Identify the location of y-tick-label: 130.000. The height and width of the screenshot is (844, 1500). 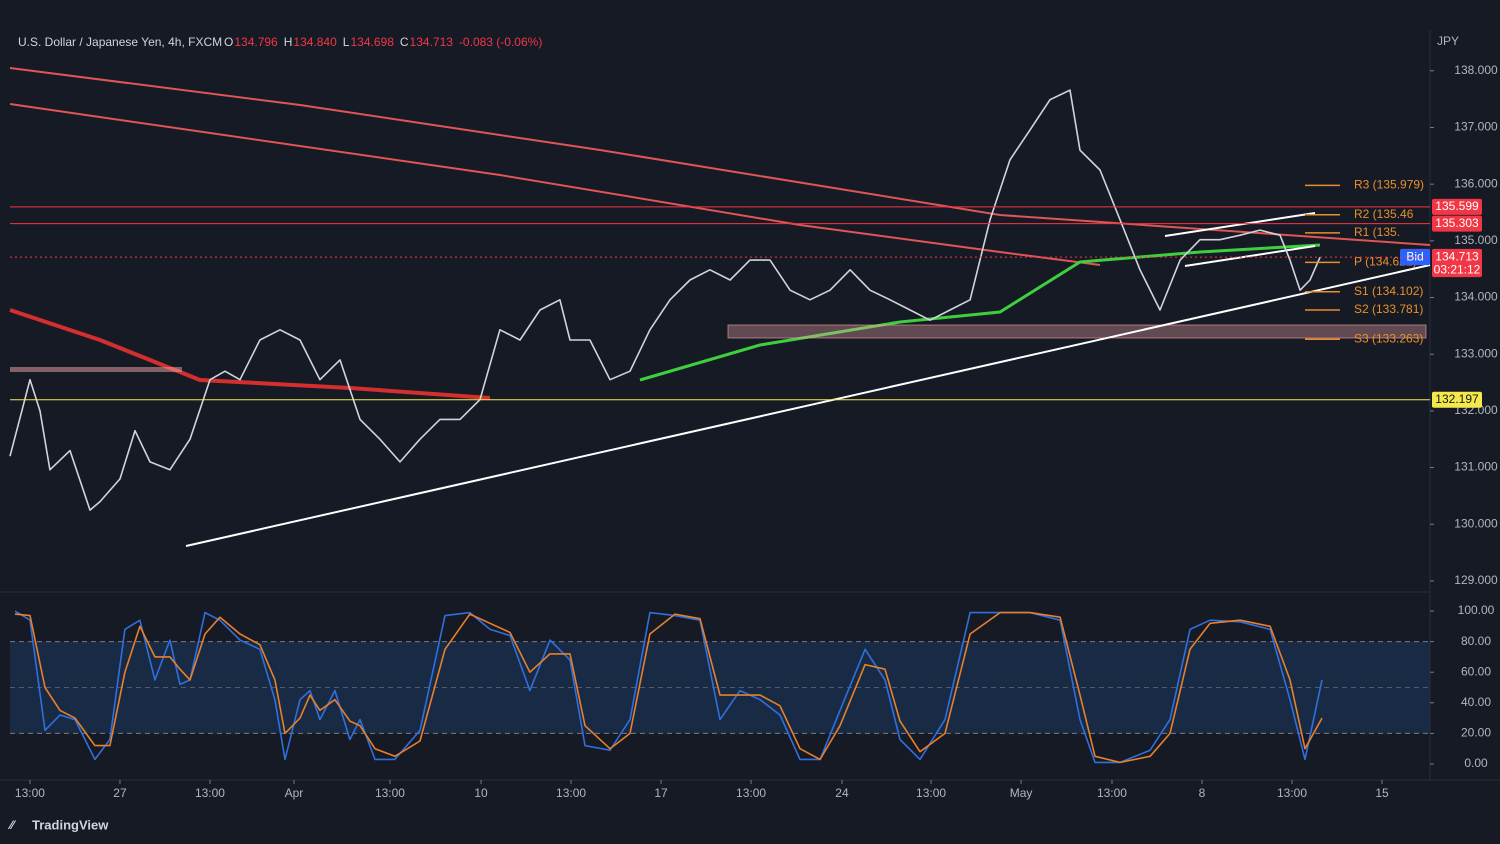
(1476, 523).